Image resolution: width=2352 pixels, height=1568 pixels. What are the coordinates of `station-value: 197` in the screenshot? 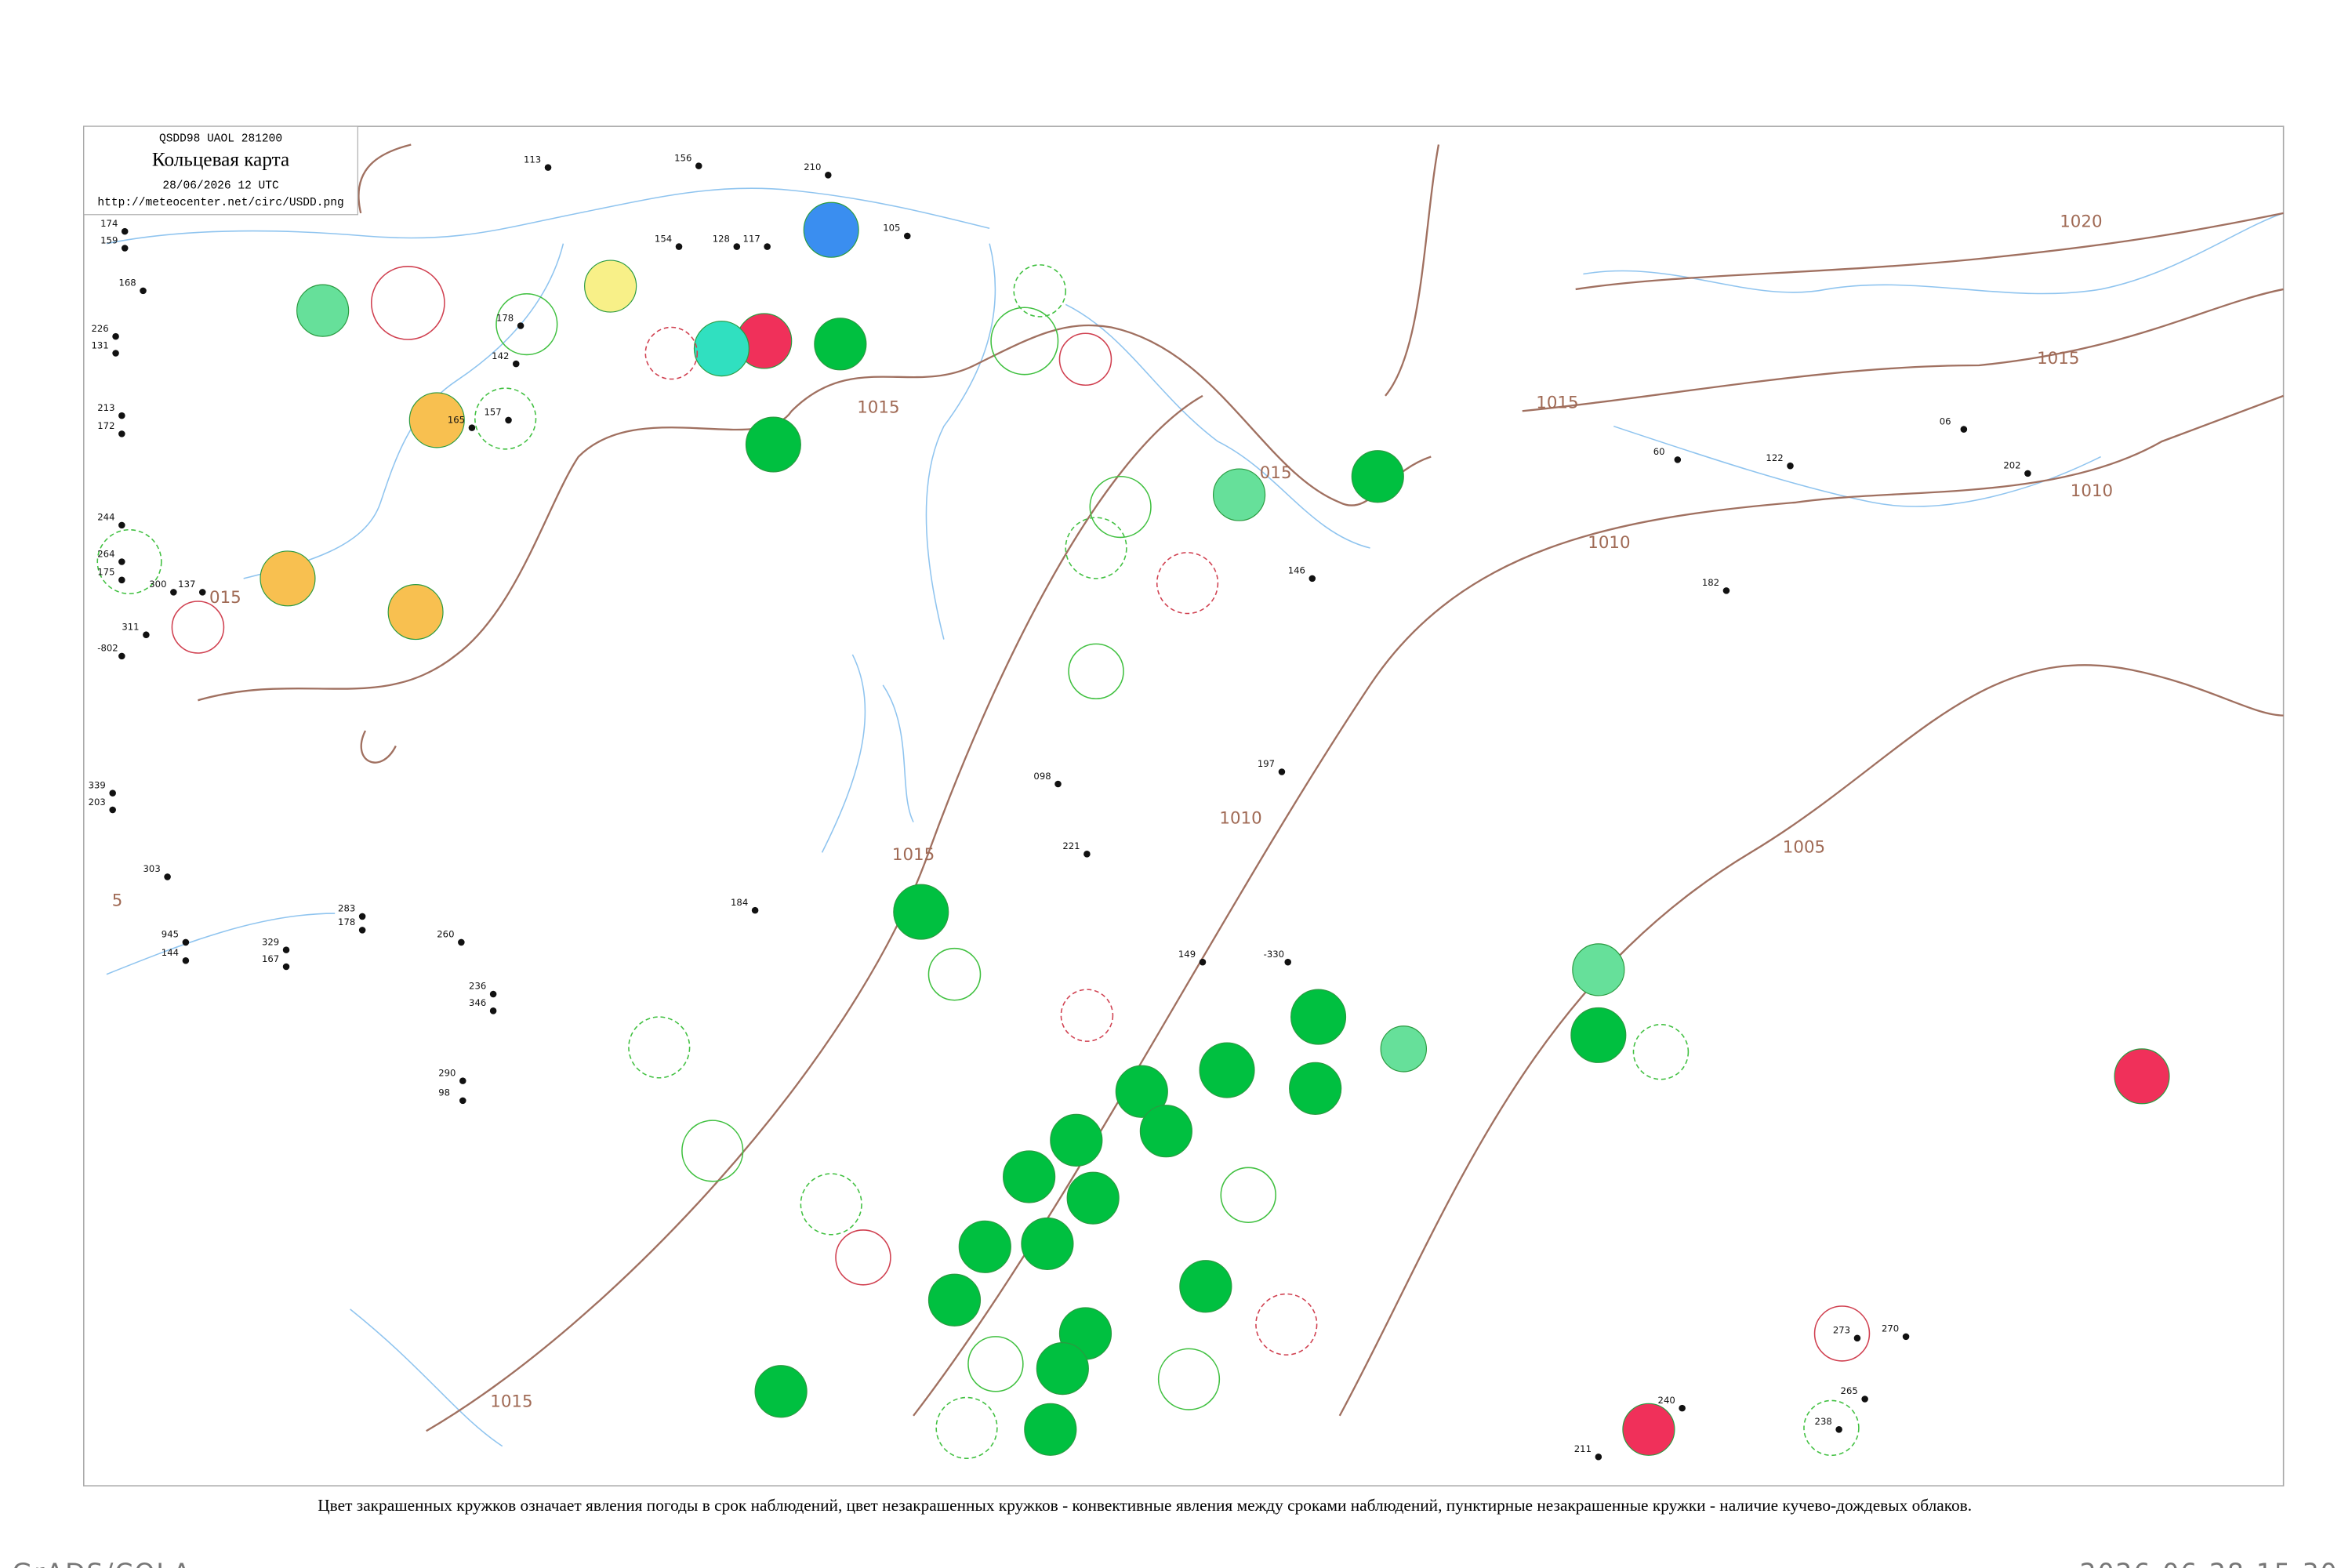 It's located at (1266, 763).